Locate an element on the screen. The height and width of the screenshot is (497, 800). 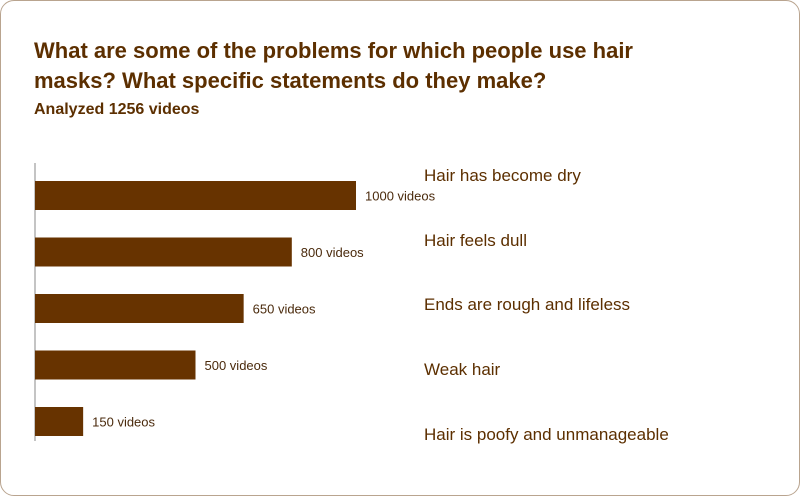
bar-value-label: 800 videos is located at coordinates (332, 252).